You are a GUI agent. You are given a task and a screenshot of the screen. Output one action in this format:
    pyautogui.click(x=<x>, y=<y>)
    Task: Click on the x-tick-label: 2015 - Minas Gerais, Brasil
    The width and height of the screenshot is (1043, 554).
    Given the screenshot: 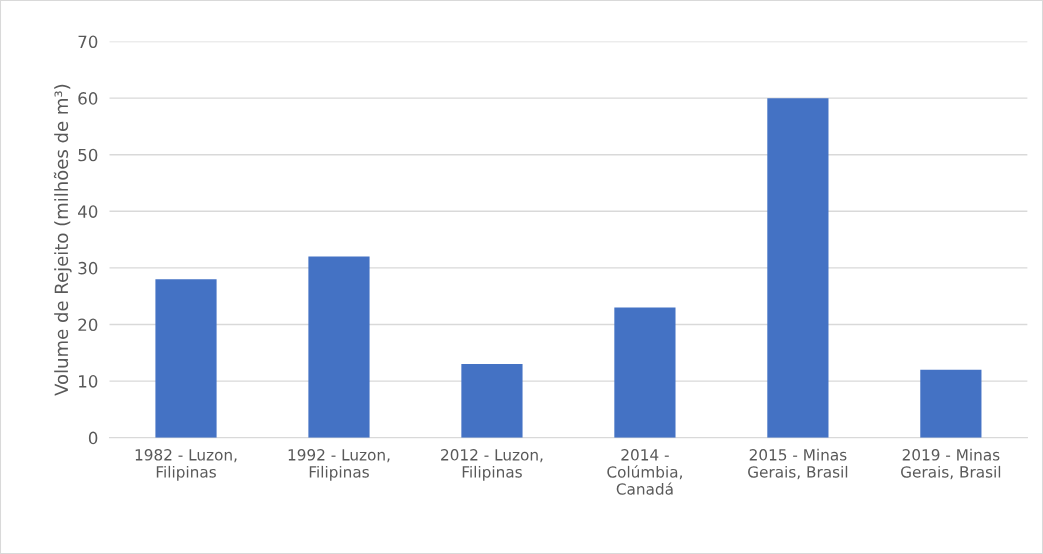 What is the action you would take?
    pyautogui.click(x=798, y=464)
    